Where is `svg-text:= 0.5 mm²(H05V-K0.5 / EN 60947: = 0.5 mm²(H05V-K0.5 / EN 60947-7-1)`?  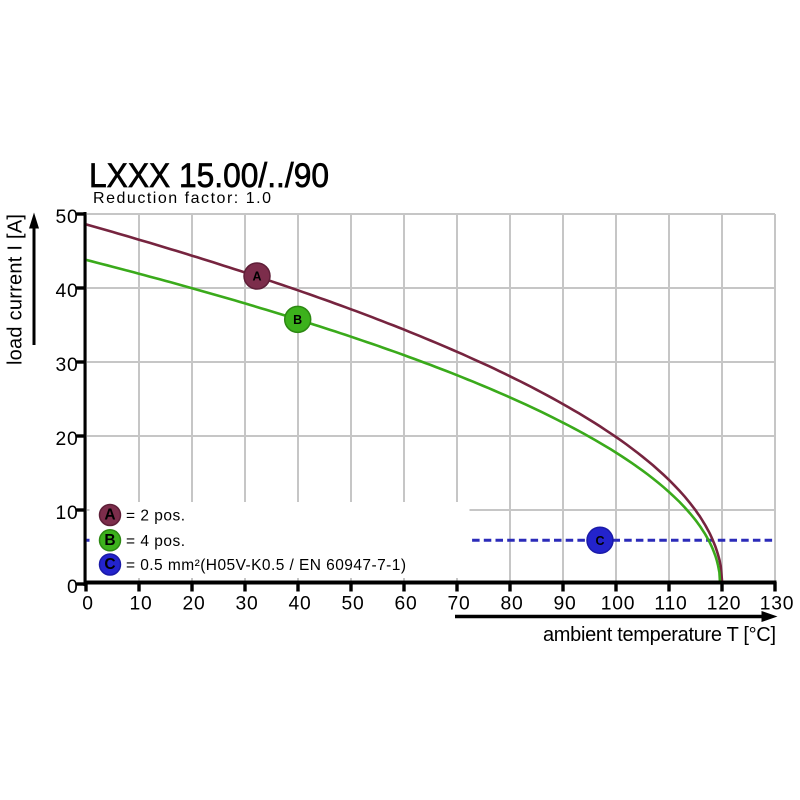
svg-text:= 0.5 mm²(H05V-K0.5 / EN 60947: = 0.5 mm²(H05V-K0.5 / EN 60947-7-1) is located at coordinates (266, 565).